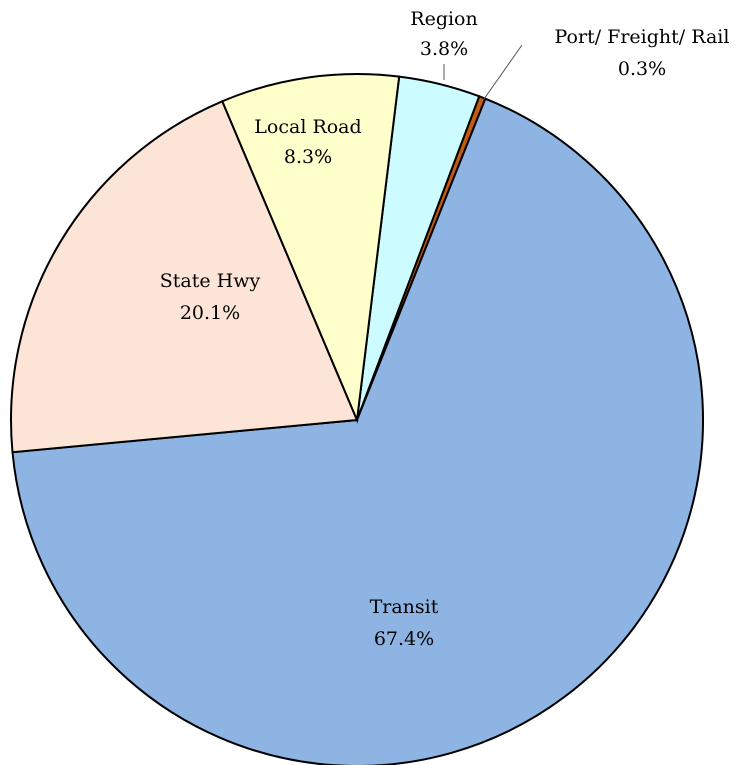  Describe the element at coordinates (307, 127) in the screenshot. I see `slice-label: Local Road` at that location.